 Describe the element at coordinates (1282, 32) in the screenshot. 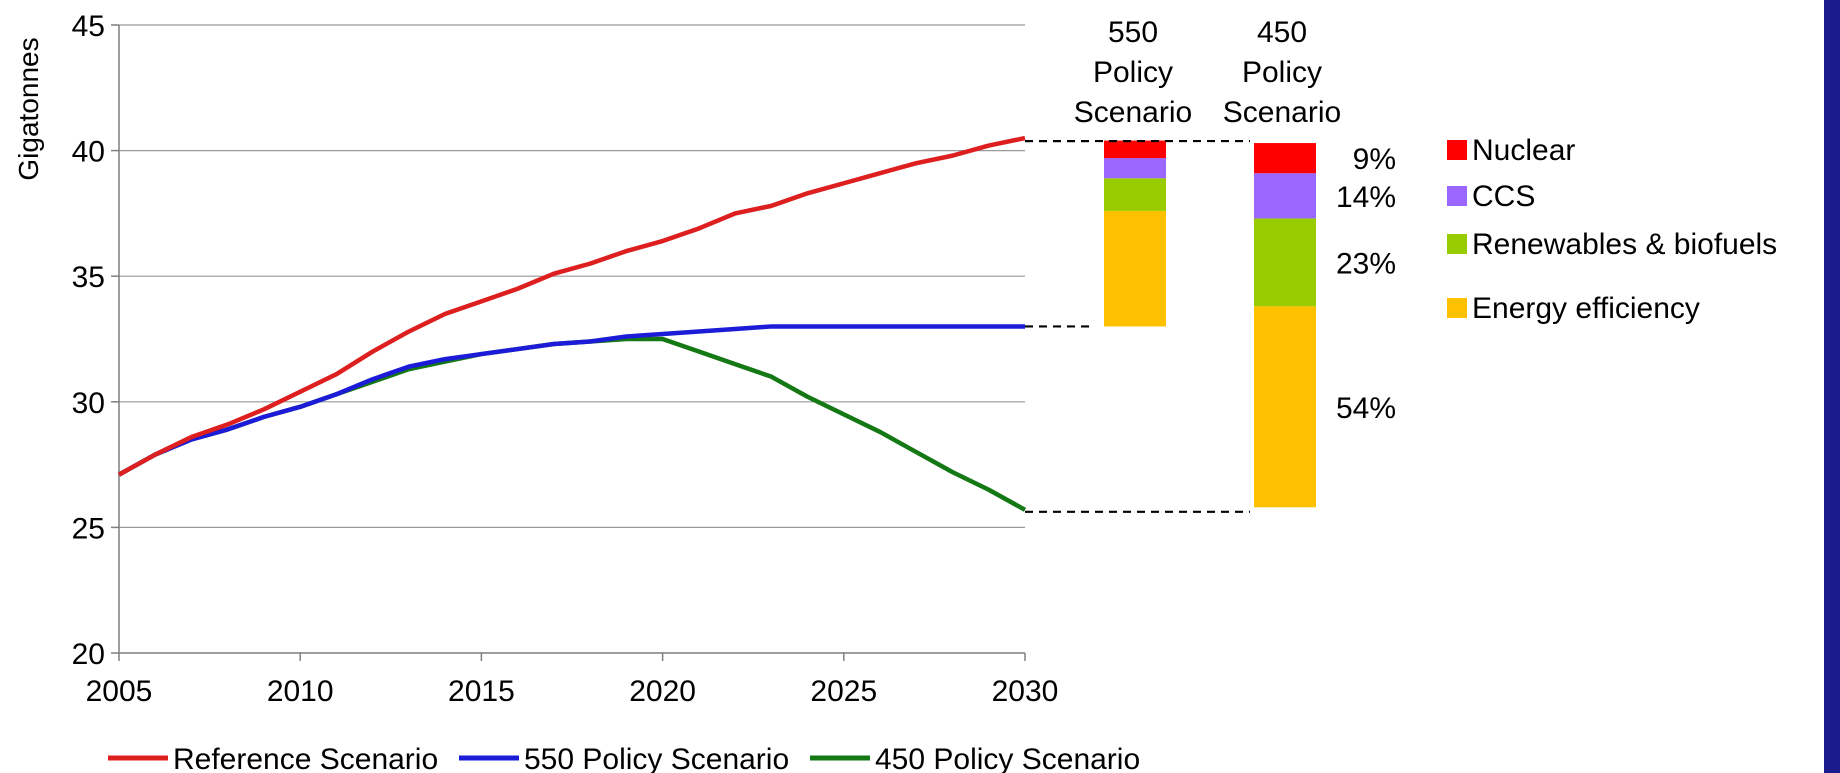

I see `bar-title-line: 450` at that location.